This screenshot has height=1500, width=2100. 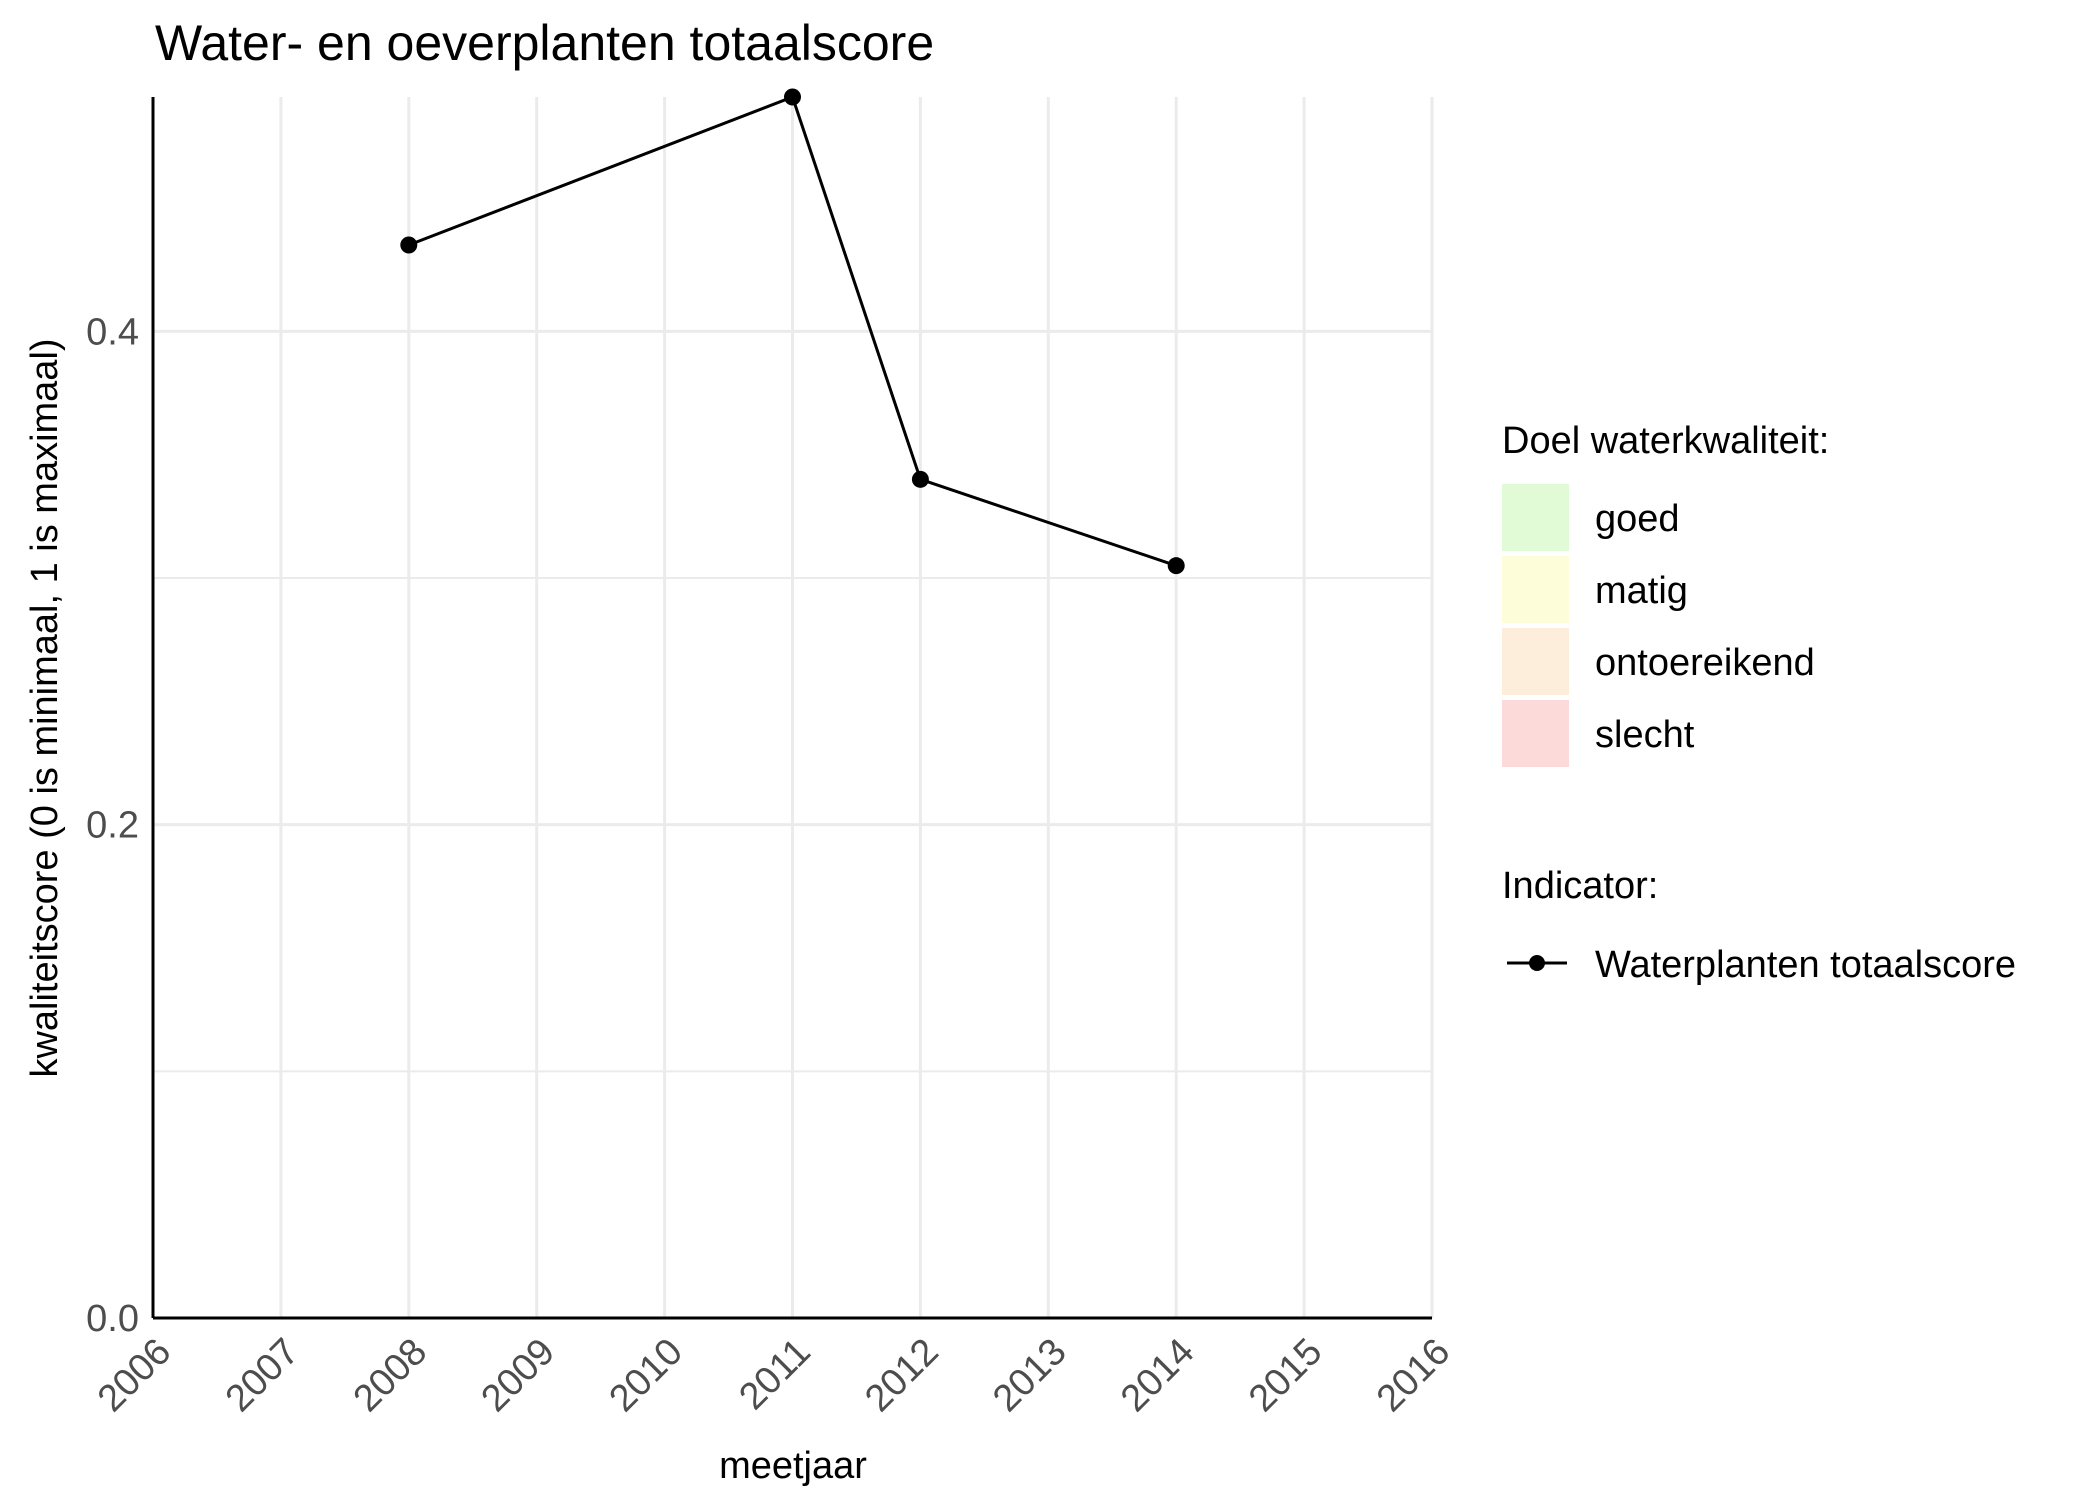 What do you see at coordinates (1637, 519) in the screenshot?
I see `legend-label: goed` at bounding box center [1637, 519].